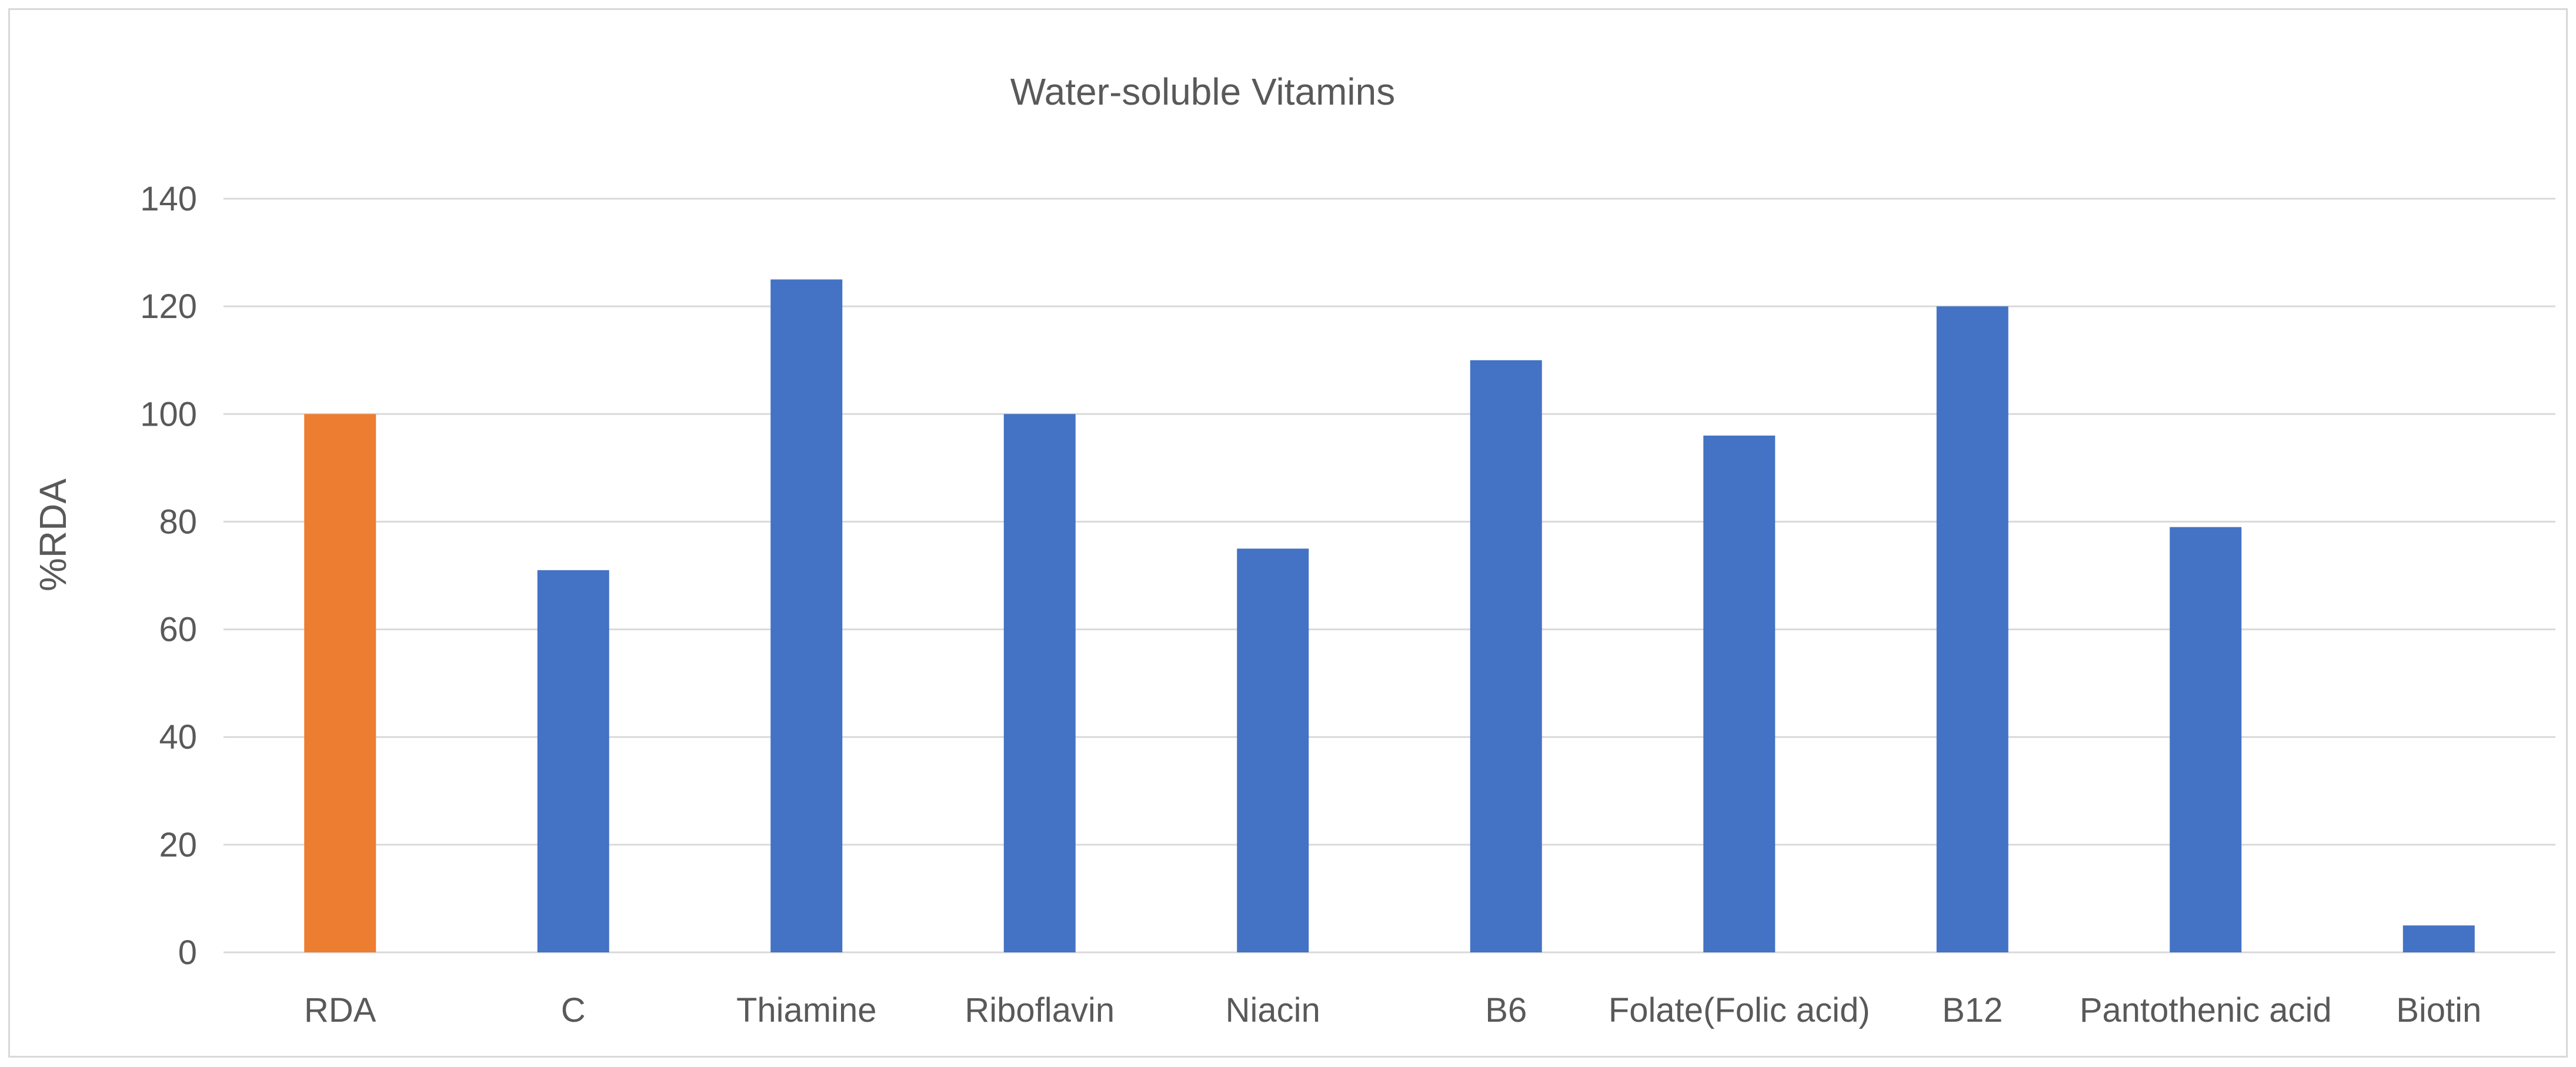 The height and width of the screenshot is (1067, 2576). What do you see at coordinates (806, 615) in the screenshot?
I see `bar-thiamine` at bounding box center [806, 615].